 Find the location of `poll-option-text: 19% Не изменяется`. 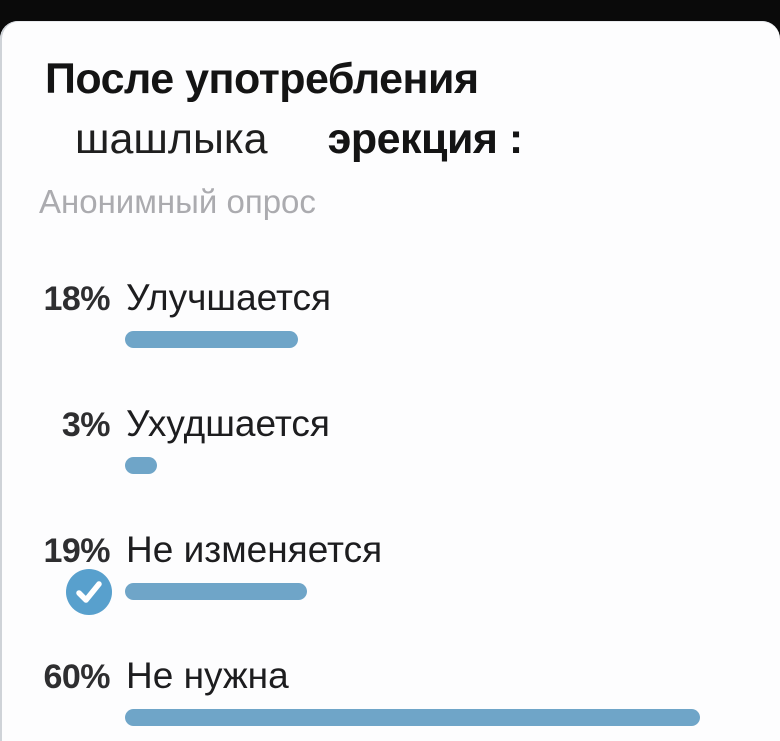

poll-option-text: 19% Не изменяется is located at coordinates (390, 550).